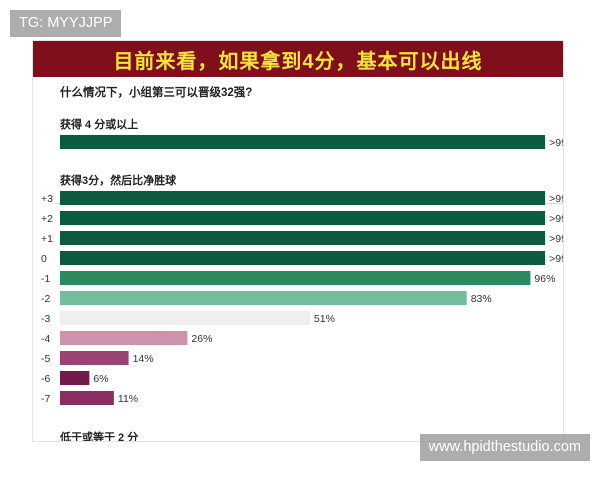  I want to click on question-text: 什么情况下，小组第三可以晋级32强?, so click(156, 93).